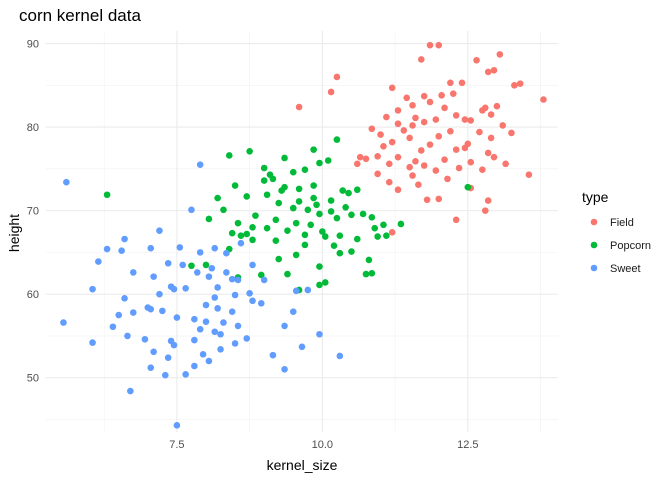  Describe the element at coordinates (302, 465) in the screenshot. I see `x-axis-title: kernel_size` at that location.